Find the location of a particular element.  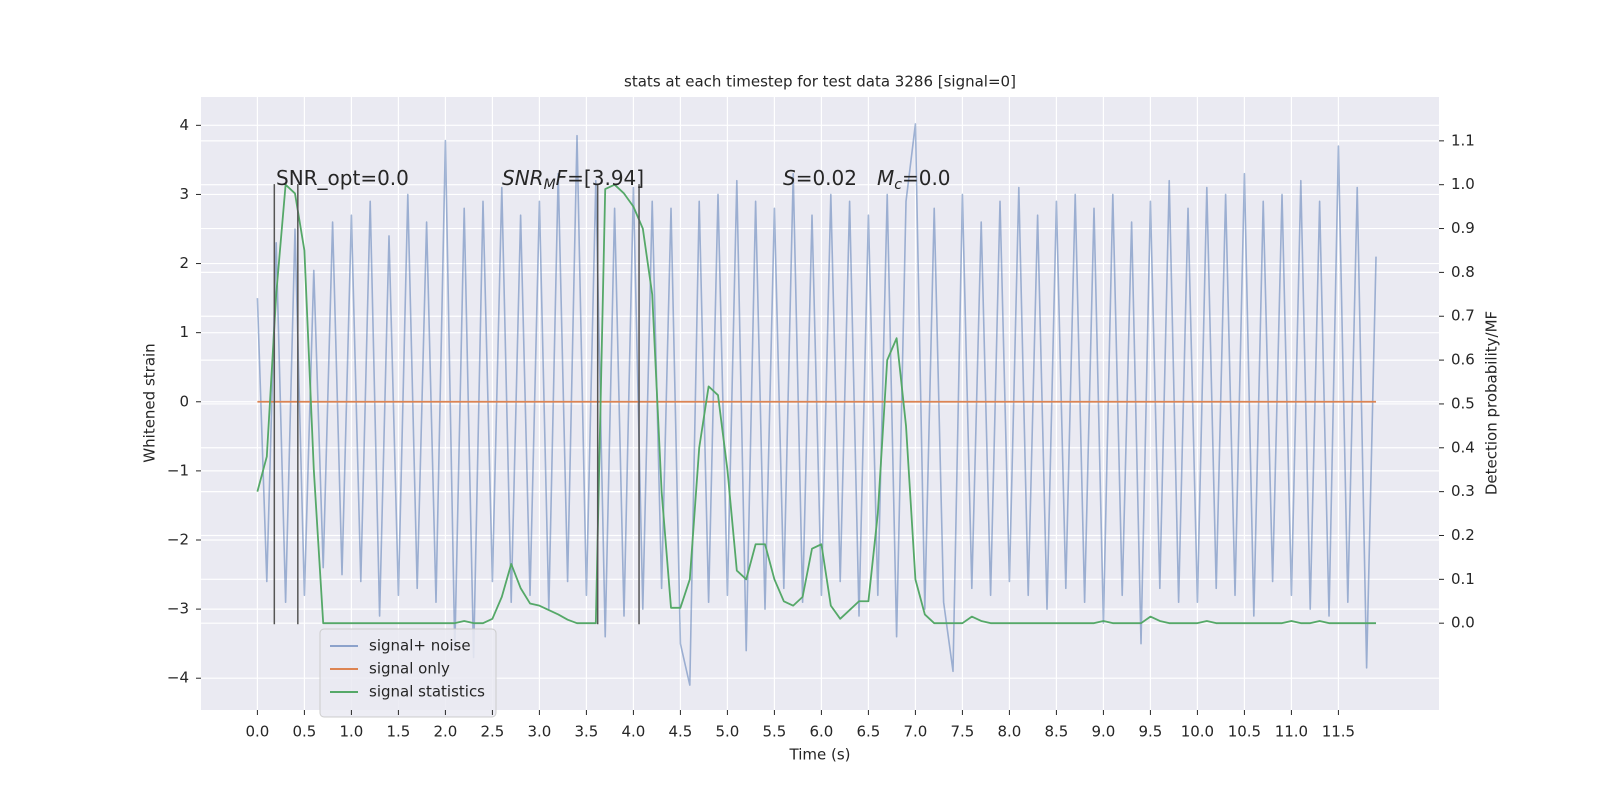

y2-tick-label: 0.5 is located at coordinates (1463, 403).